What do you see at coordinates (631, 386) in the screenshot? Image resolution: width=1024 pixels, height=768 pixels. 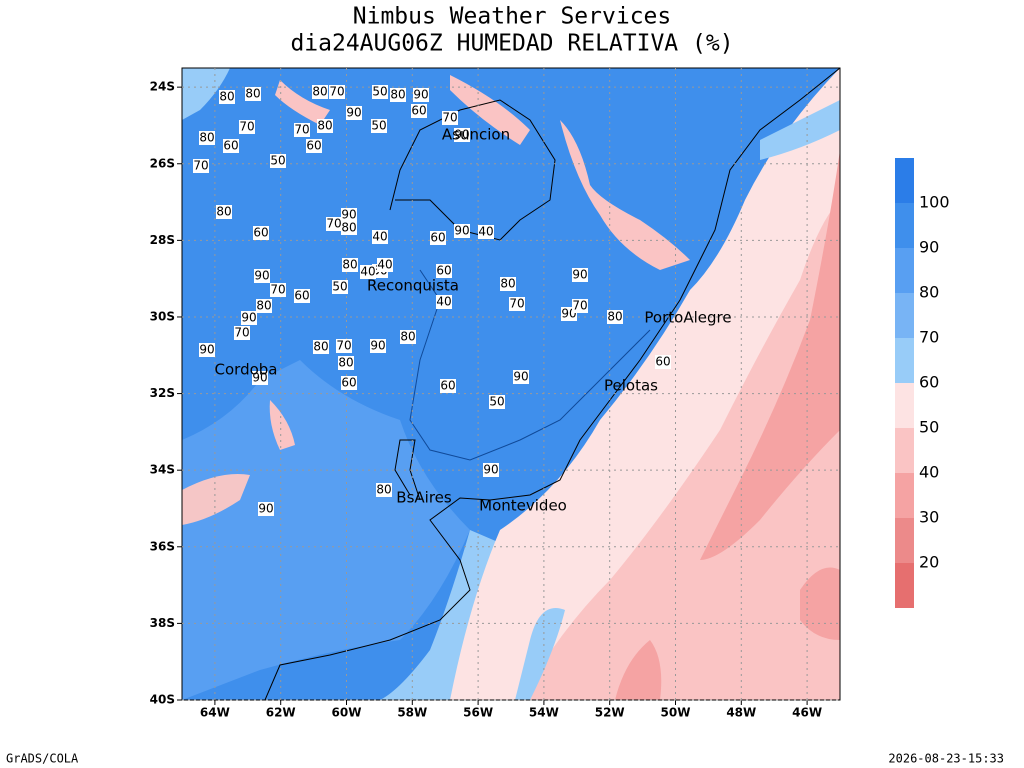 I see `city-label: Pelotas` at bounding box center [631, 386].